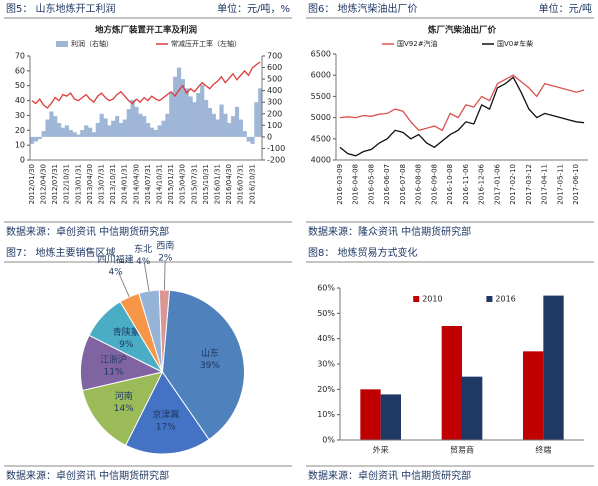 Image resolution: width=598 pixels, height=486 pixels. Describe the element at coordinates (20, 85) in the screenshot. I see `tick-label: 50` at that location.